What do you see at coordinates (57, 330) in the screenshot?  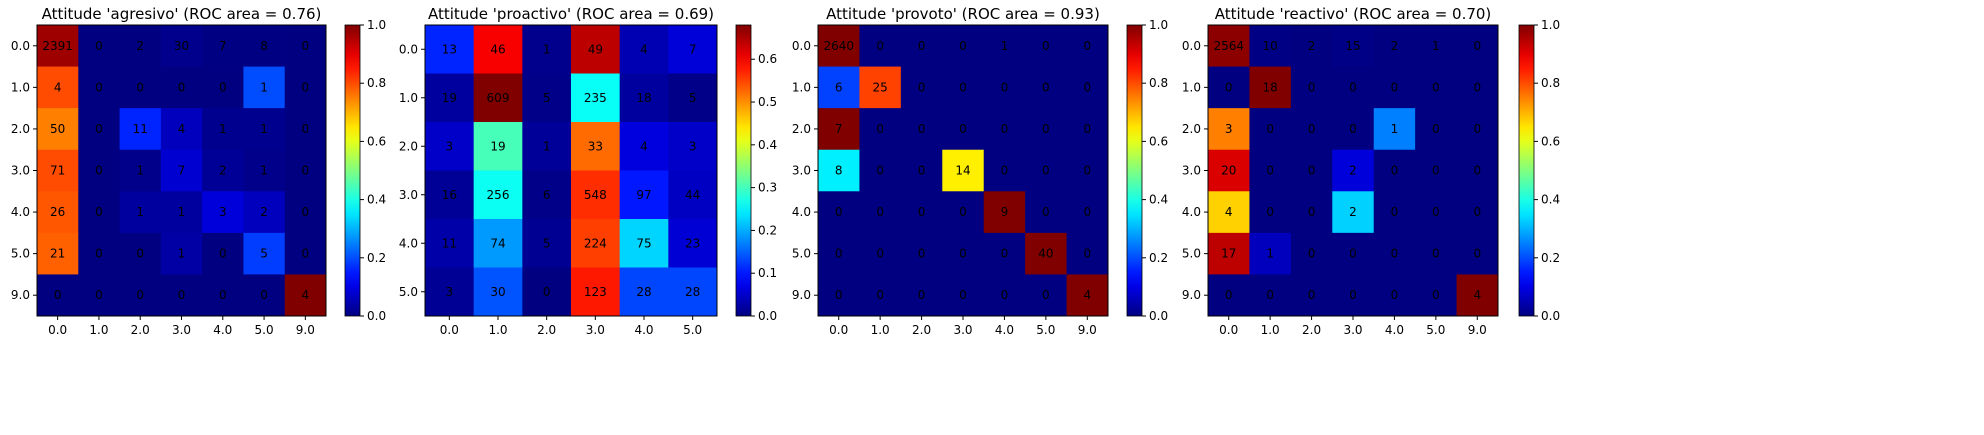 I see `x-tick-label: 0.0` at bounding box center [57, 330].